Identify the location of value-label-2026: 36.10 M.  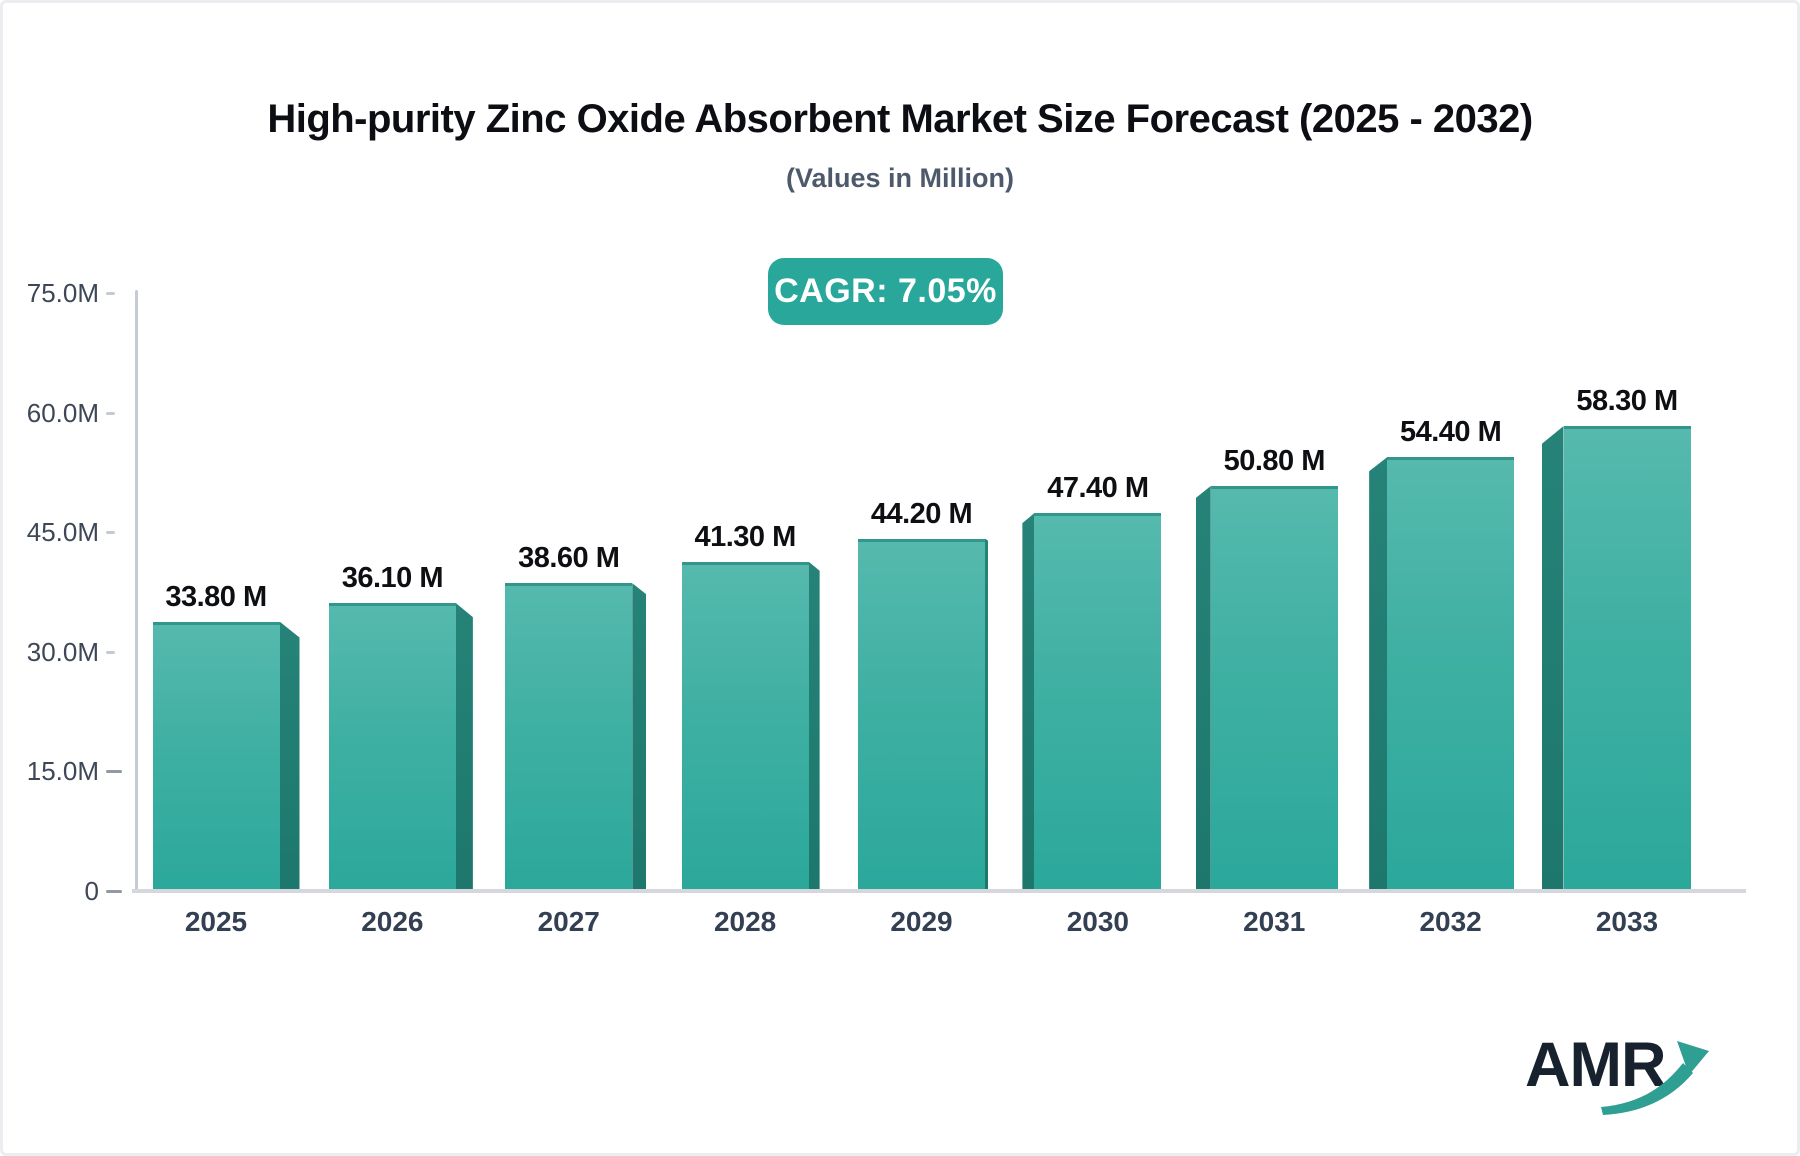
(392, 578).